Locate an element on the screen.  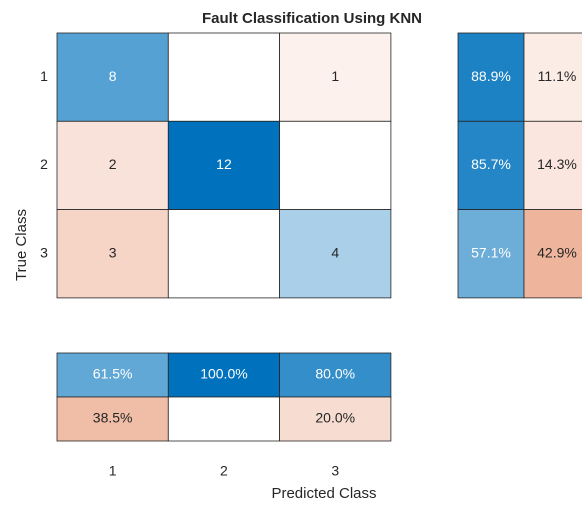
matrix-cell-label: 1 is located at coordinates (335, 76).